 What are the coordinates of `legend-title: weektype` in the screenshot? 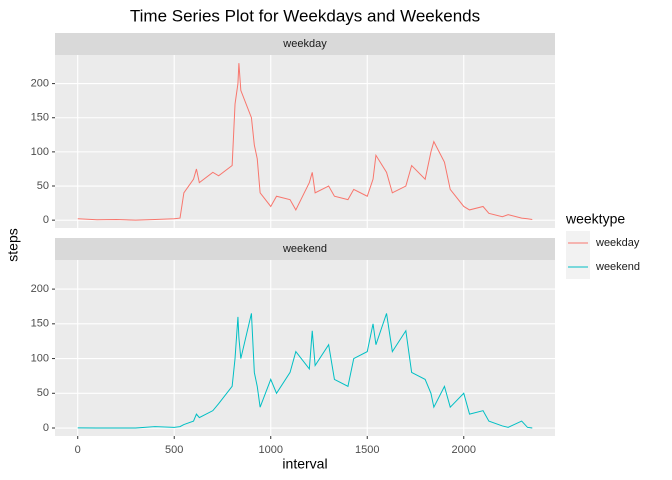 It's located at (595, 219).